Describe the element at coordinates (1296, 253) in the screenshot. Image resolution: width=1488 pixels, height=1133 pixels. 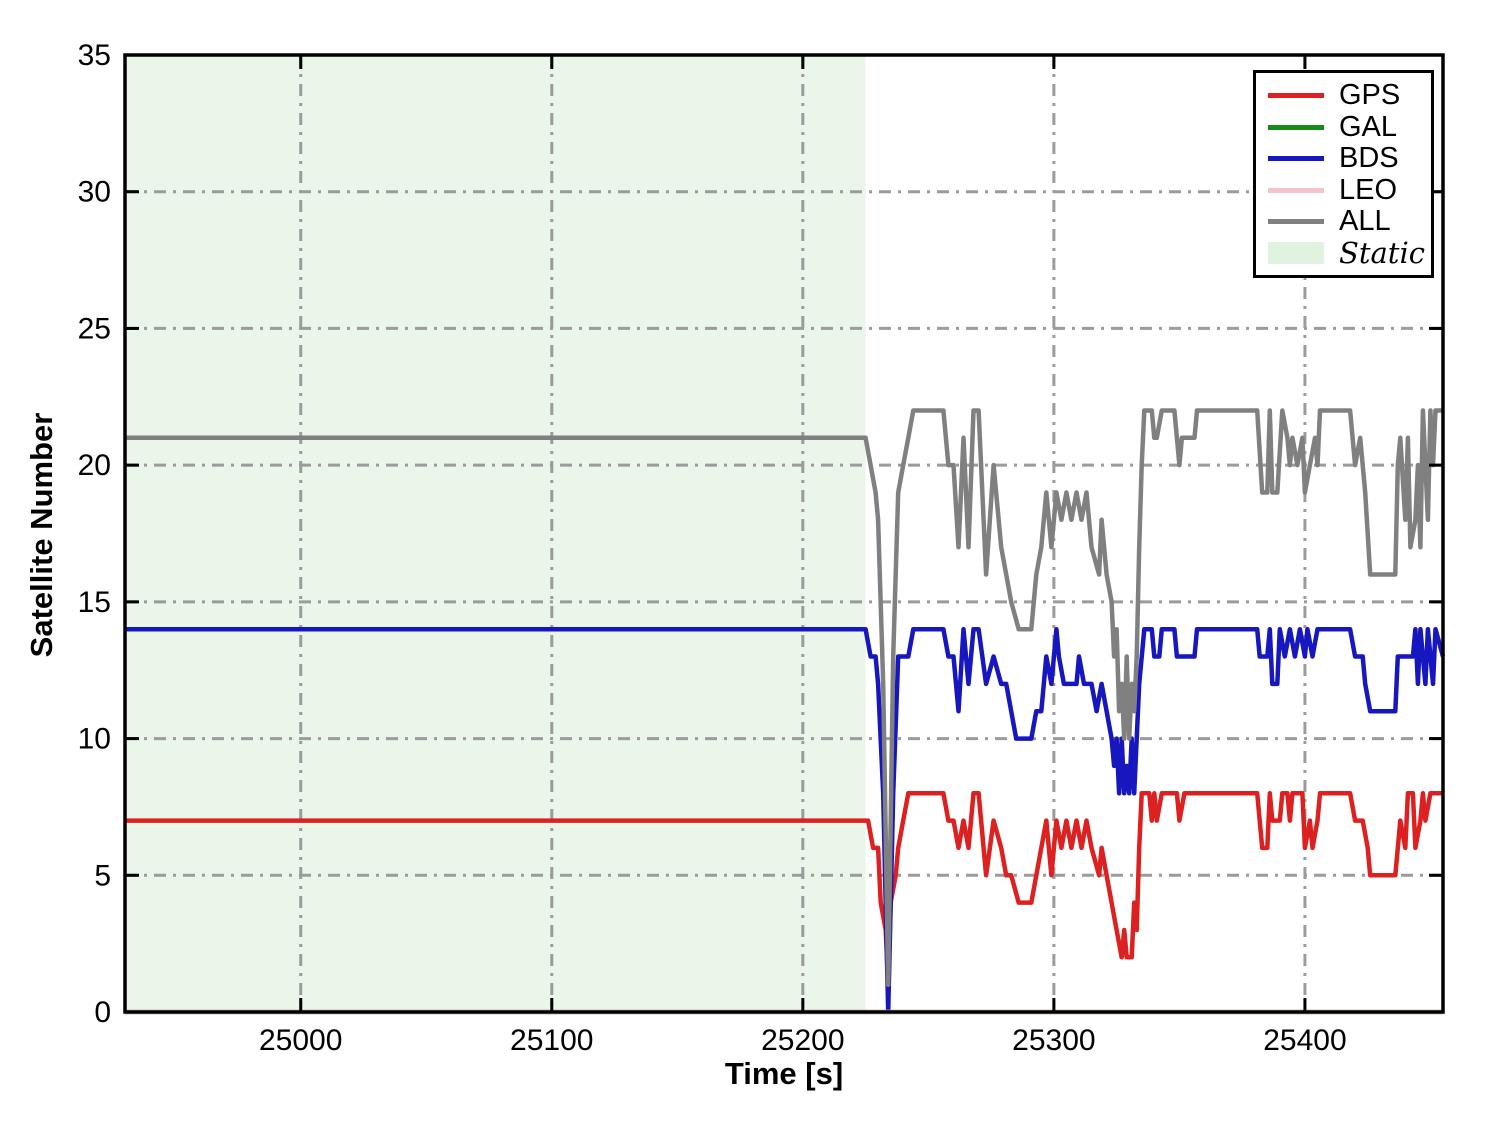
I see `legend-patch-static-icon` at that location.